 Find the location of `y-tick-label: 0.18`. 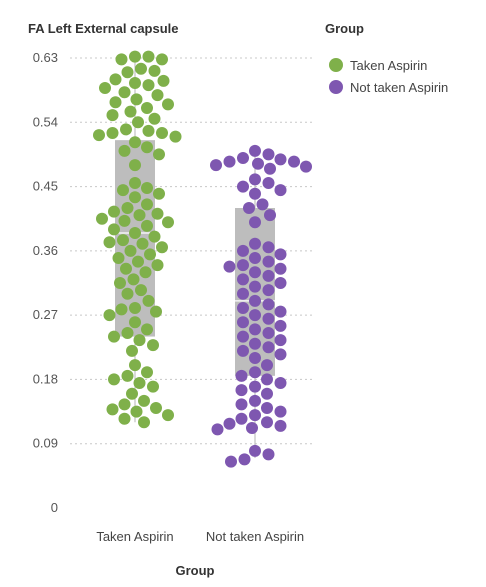

y-tick-label: 0.18 is located at coordinates (45, 378).